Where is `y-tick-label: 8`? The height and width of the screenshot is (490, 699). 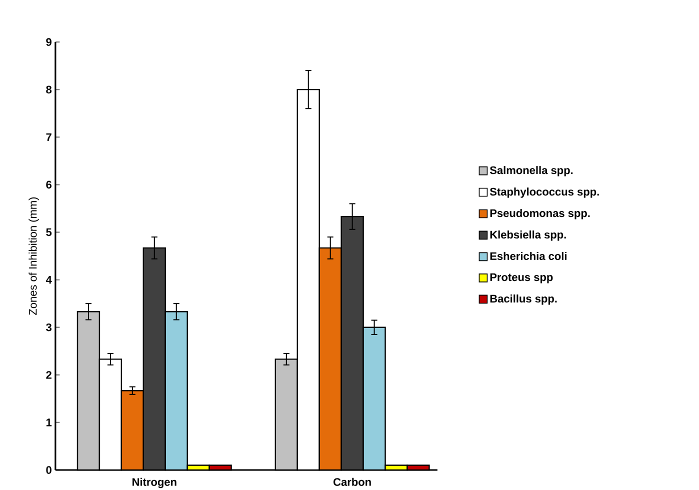
y-tick-label: 8 is located at coordinates (49, 90).